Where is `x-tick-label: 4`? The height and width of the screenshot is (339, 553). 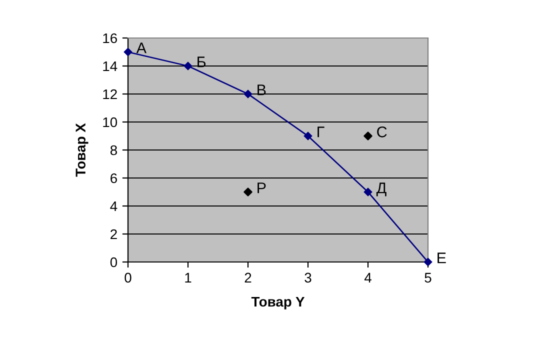
x-tick-label: 4 is located at coordinates (368, 277).